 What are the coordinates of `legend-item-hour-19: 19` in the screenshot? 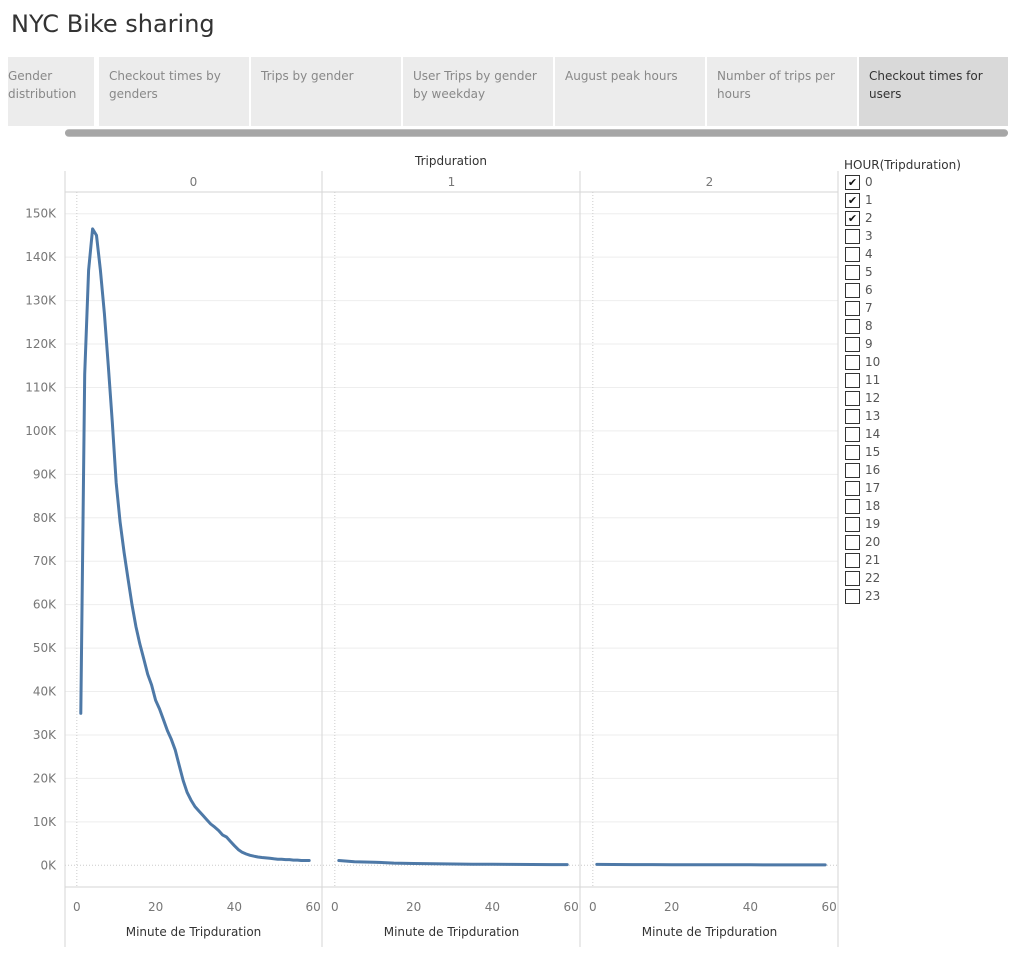 It's located at (924, 525).